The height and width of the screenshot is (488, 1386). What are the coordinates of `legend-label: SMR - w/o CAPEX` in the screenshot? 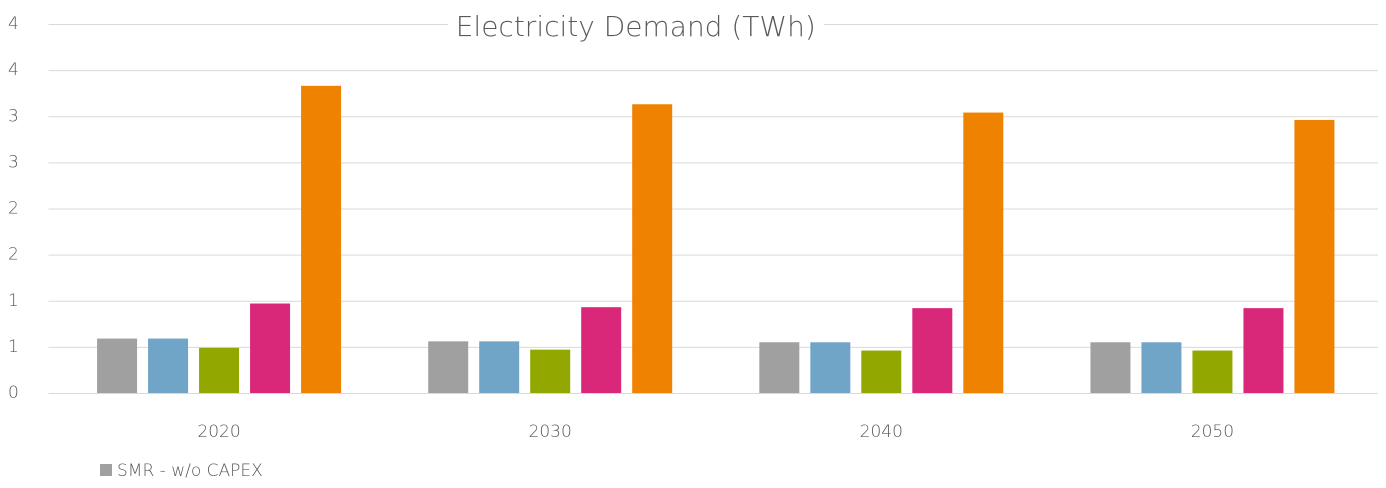 It's located at (190, 471).